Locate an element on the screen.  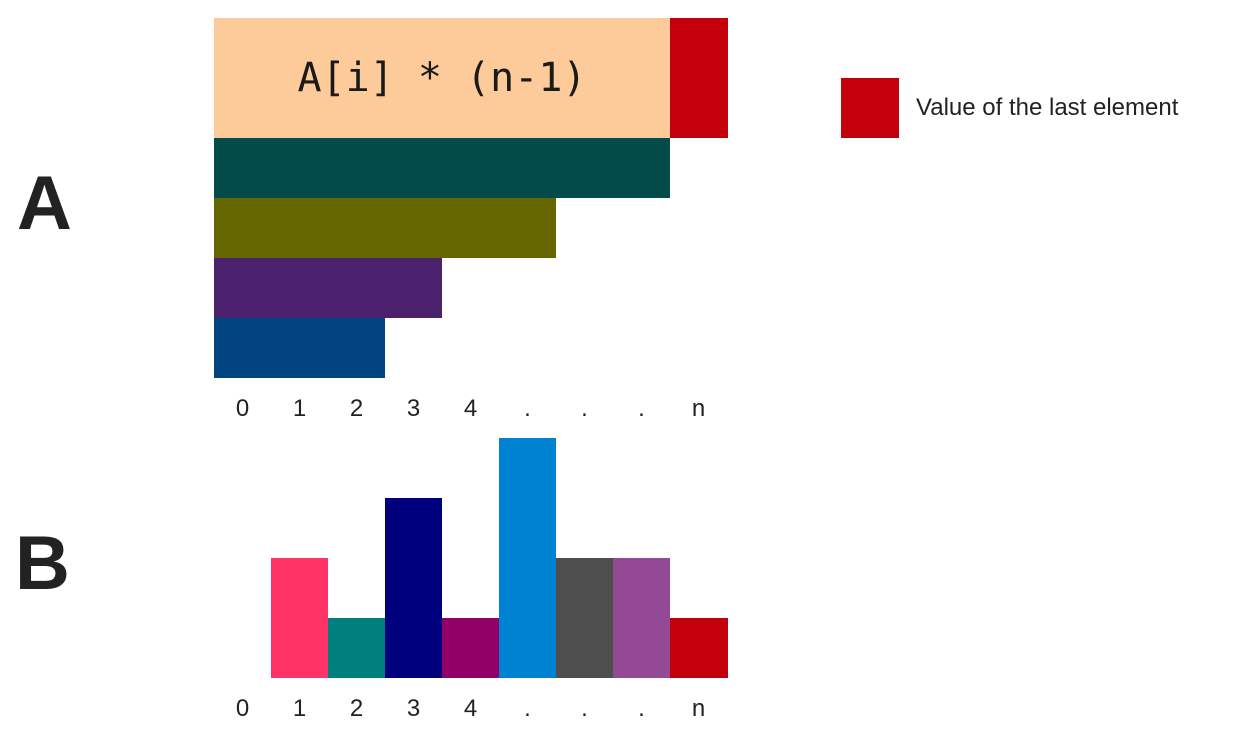
formula-label: A[i] * (n-1) is located at coordinates (442, 78).